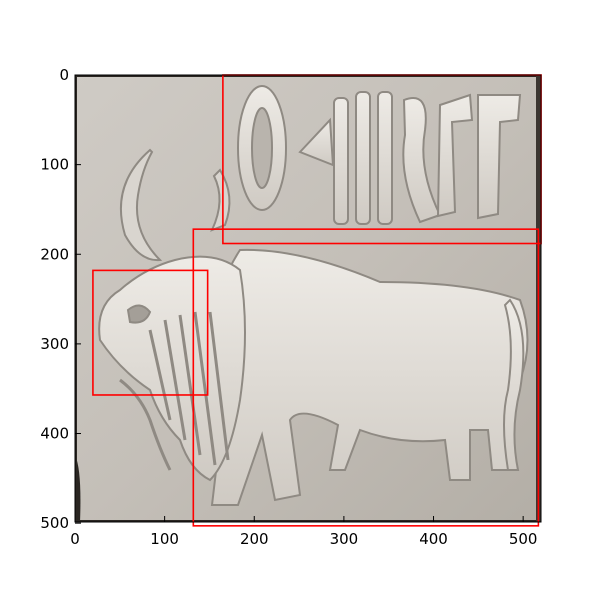  What do you see at coordinates (379, 155) in the screenshot?
I see `inscription-signs` at bounding box center [379, 155].